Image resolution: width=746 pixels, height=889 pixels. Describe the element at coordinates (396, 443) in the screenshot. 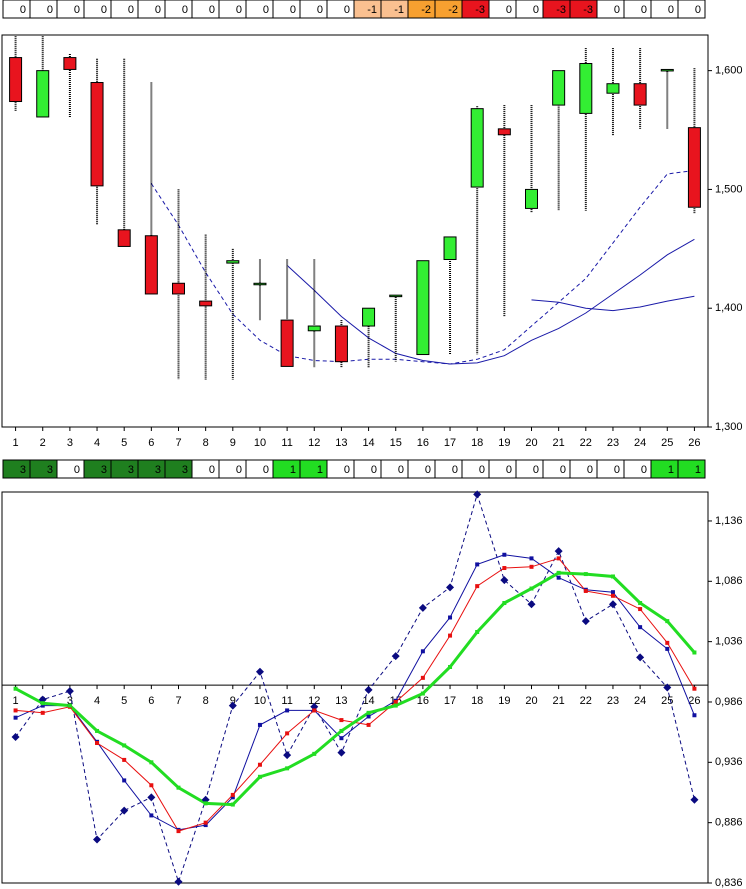

I see `x-tick-label: 15` at that location.